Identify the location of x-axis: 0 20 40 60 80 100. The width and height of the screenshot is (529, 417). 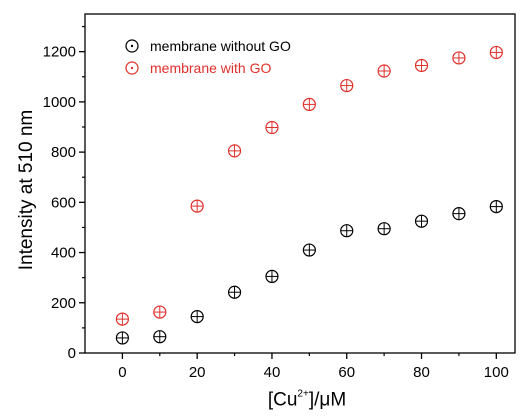
(313, 367).